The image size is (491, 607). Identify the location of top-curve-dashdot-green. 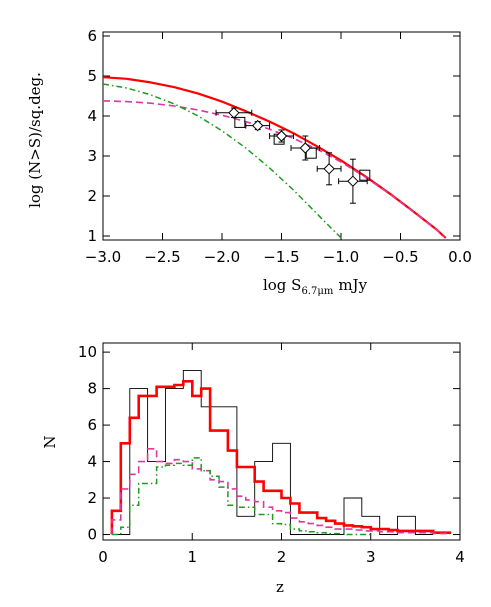
(223, 161).